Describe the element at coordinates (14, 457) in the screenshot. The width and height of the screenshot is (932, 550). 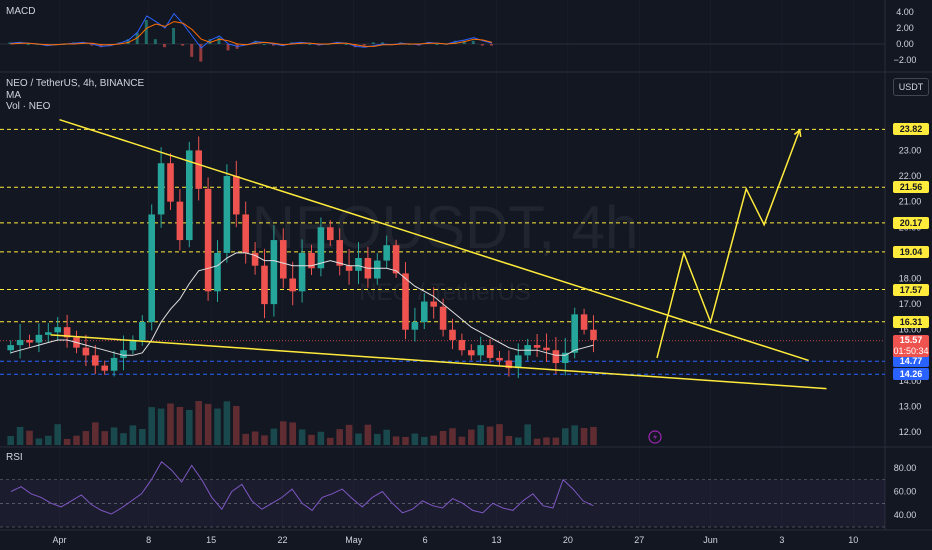
I see `rsi-label: RSI` at that location.